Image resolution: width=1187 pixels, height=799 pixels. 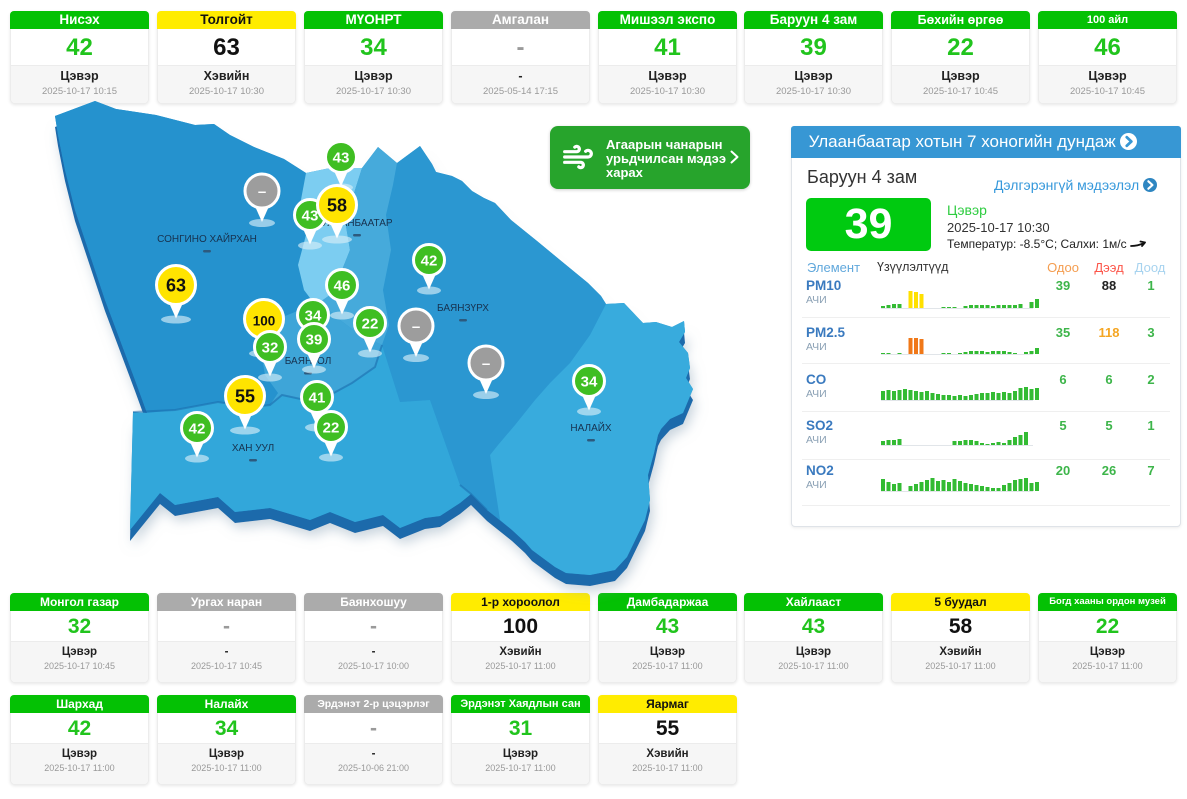 What do you see at coordinates (207, 238) in the screenshot?
I see `svg-text: СОНГИНО ХАЙРХАН` at bounding box center [207, 238].